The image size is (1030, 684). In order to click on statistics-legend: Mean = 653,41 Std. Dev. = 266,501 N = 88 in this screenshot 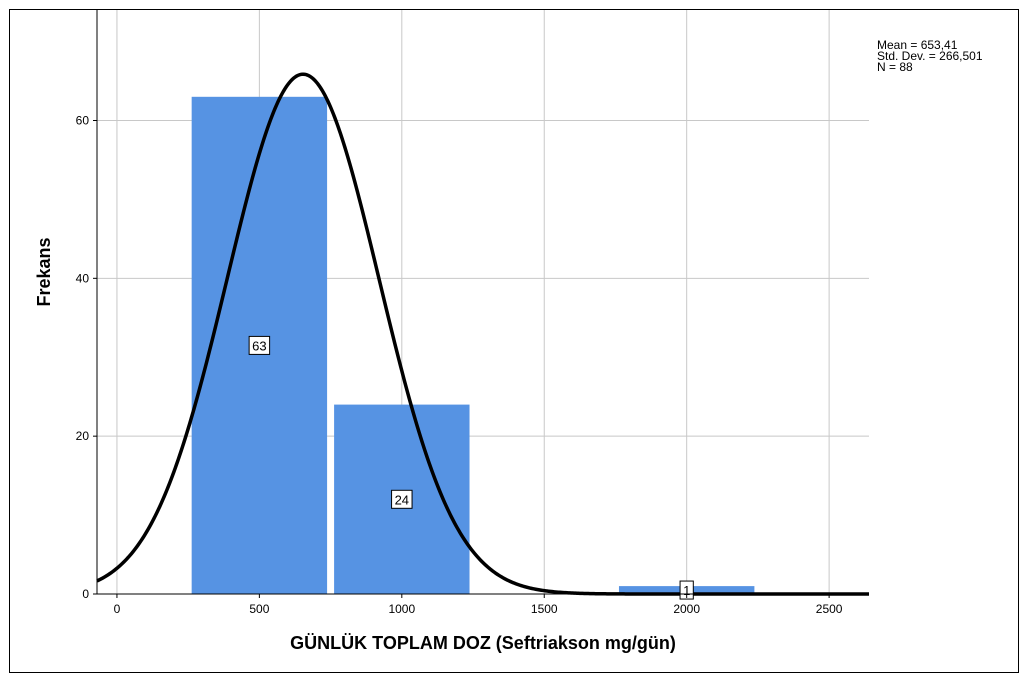, I will do `click(930, 56)`.